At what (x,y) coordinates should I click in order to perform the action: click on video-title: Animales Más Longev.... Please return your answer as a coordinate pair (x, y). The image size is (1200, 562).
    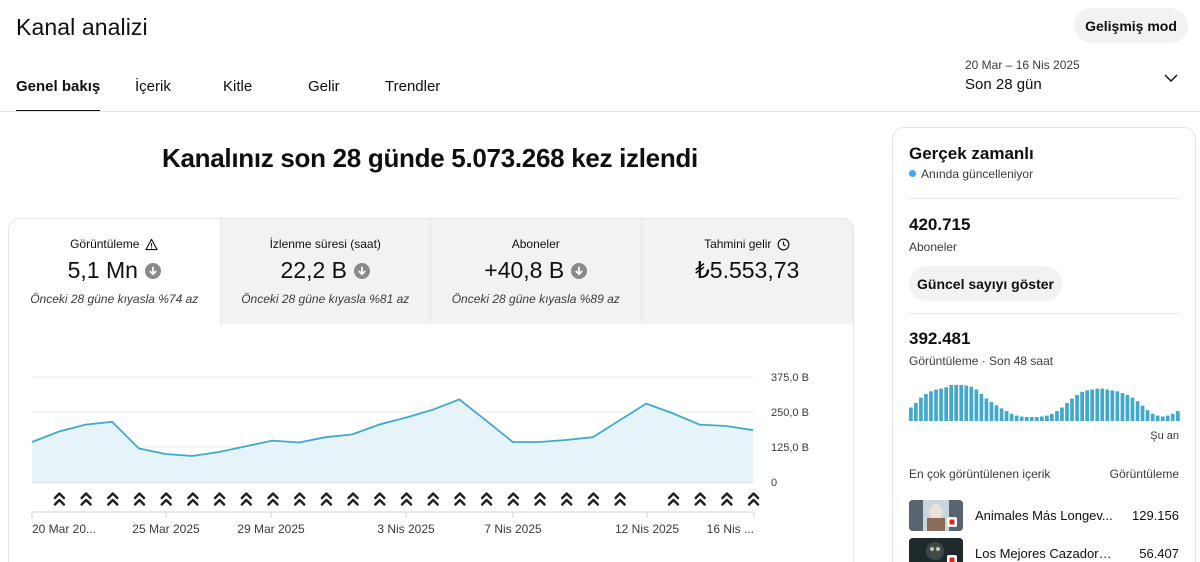
    Looking at the image, I should click on (1044, 515).